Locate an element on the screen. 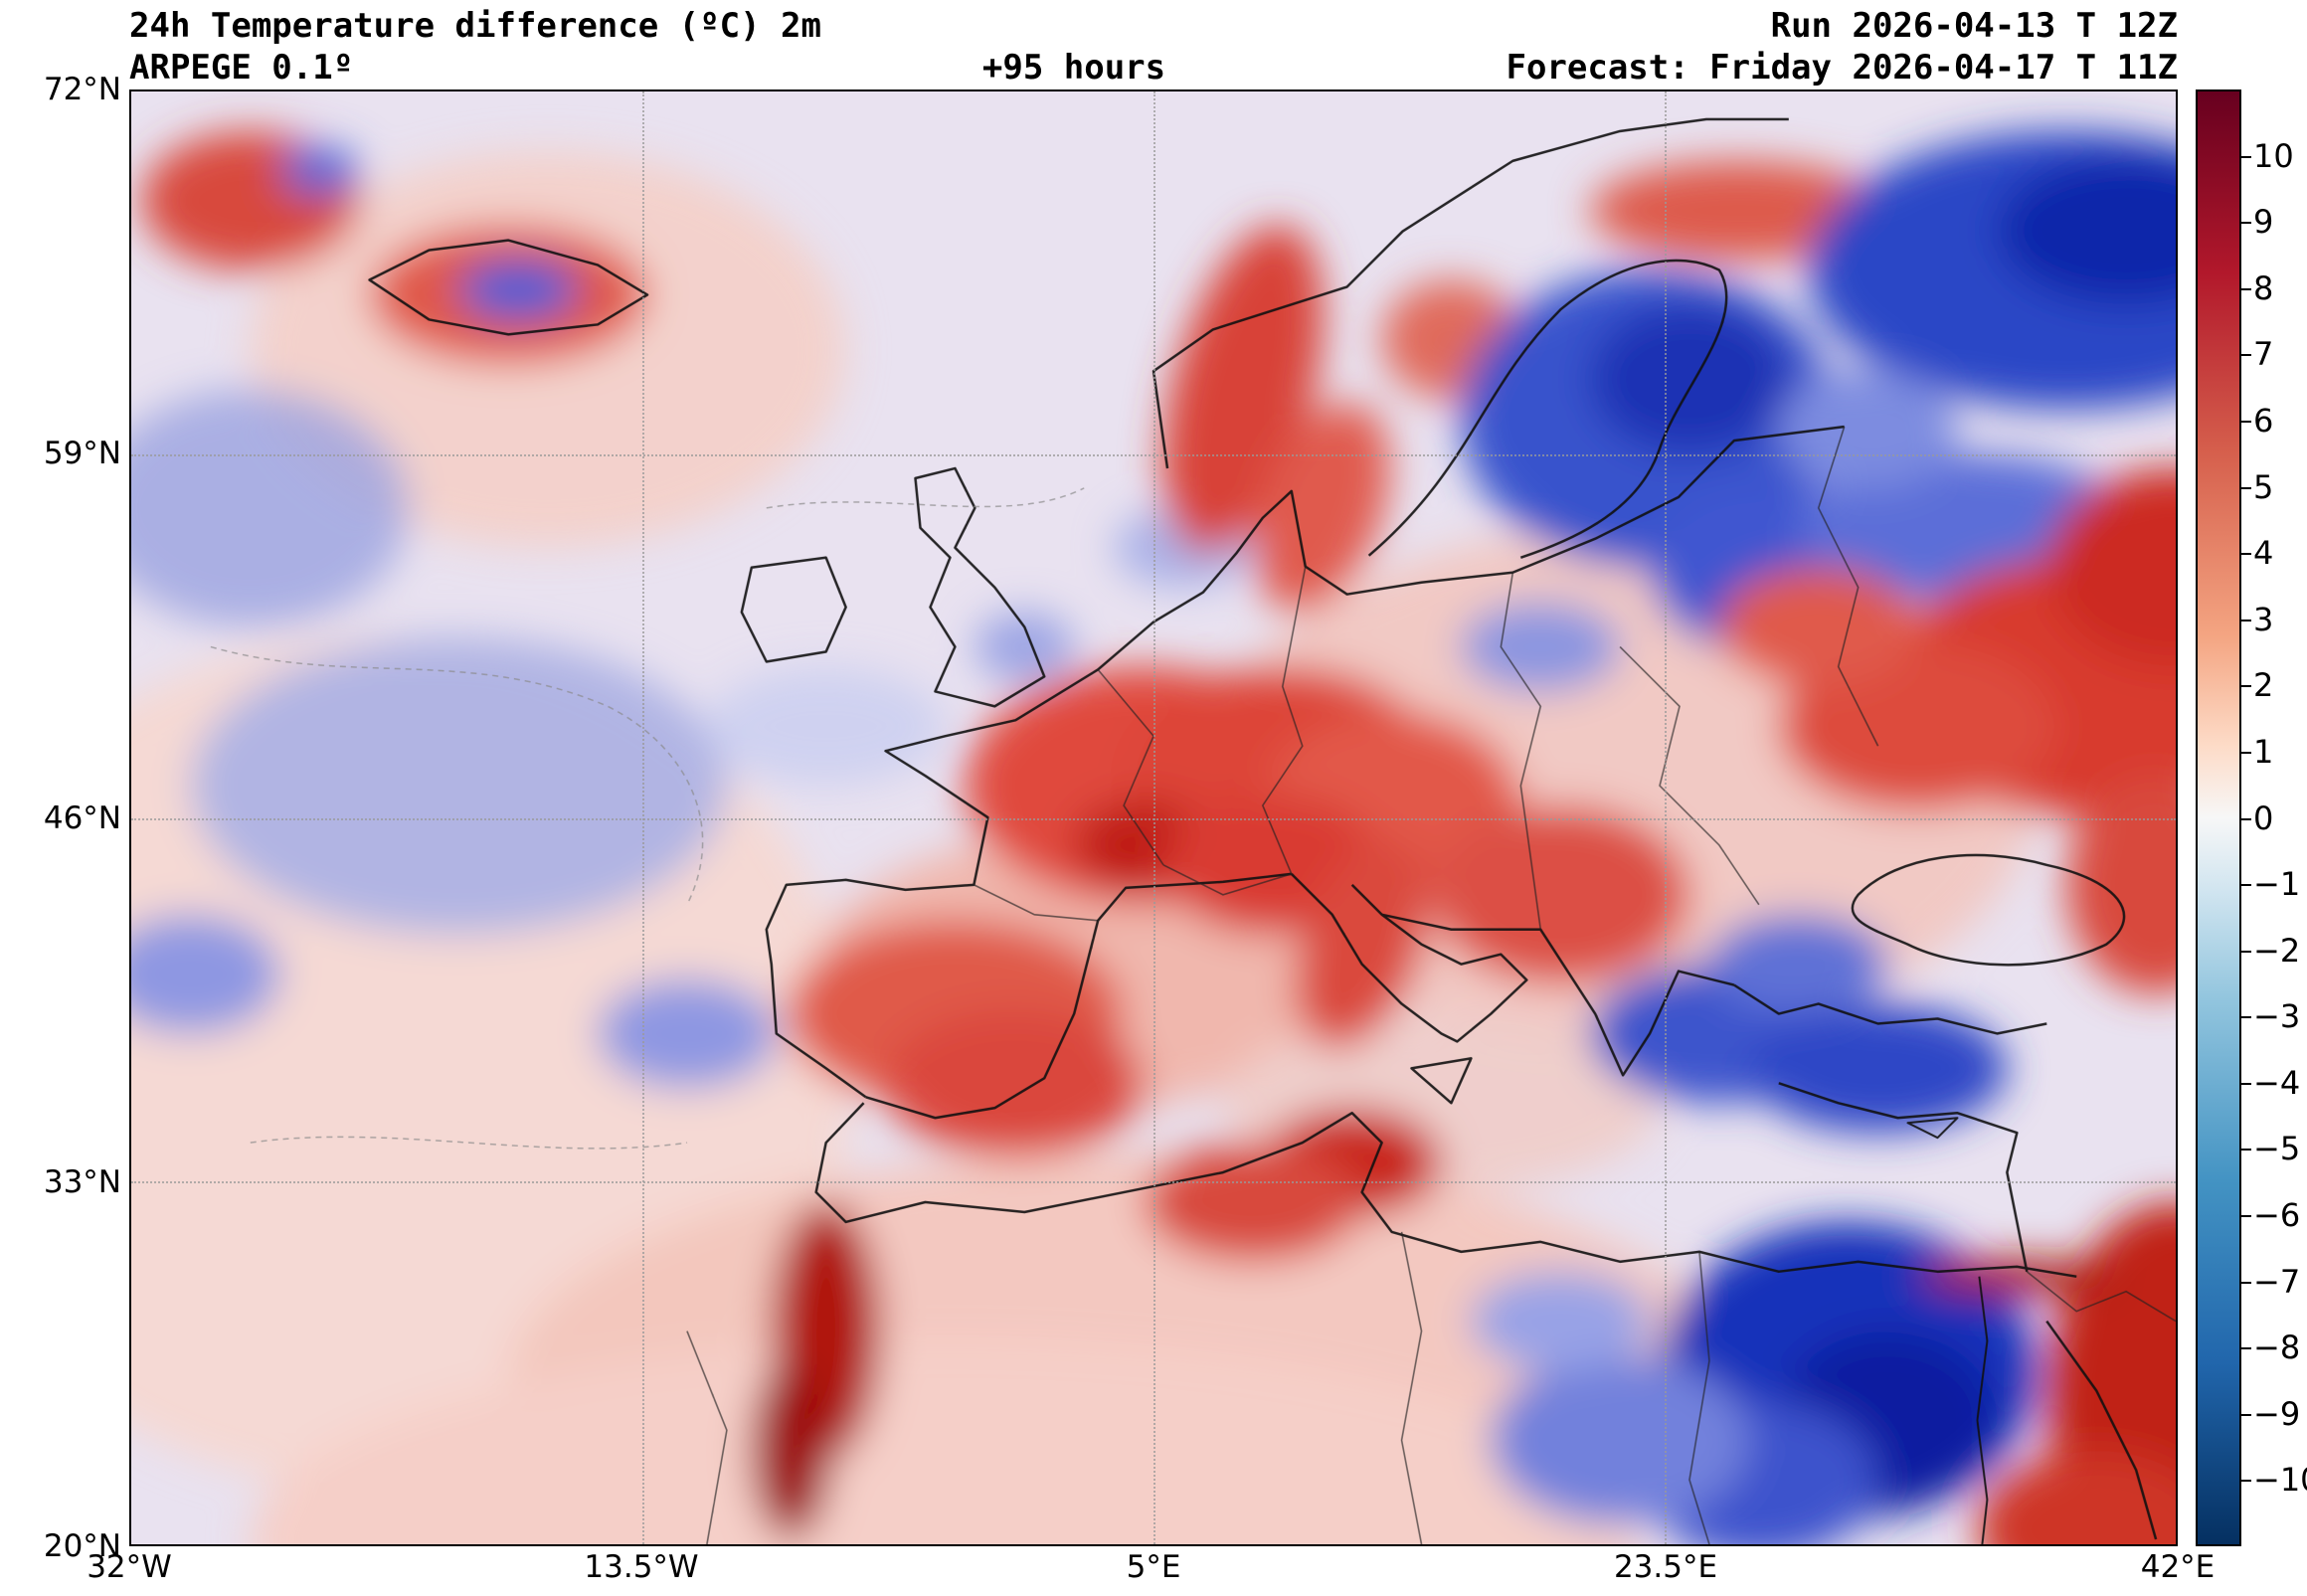  lon-tick-label: 13.5°W is located at coordinates (641, 1567).